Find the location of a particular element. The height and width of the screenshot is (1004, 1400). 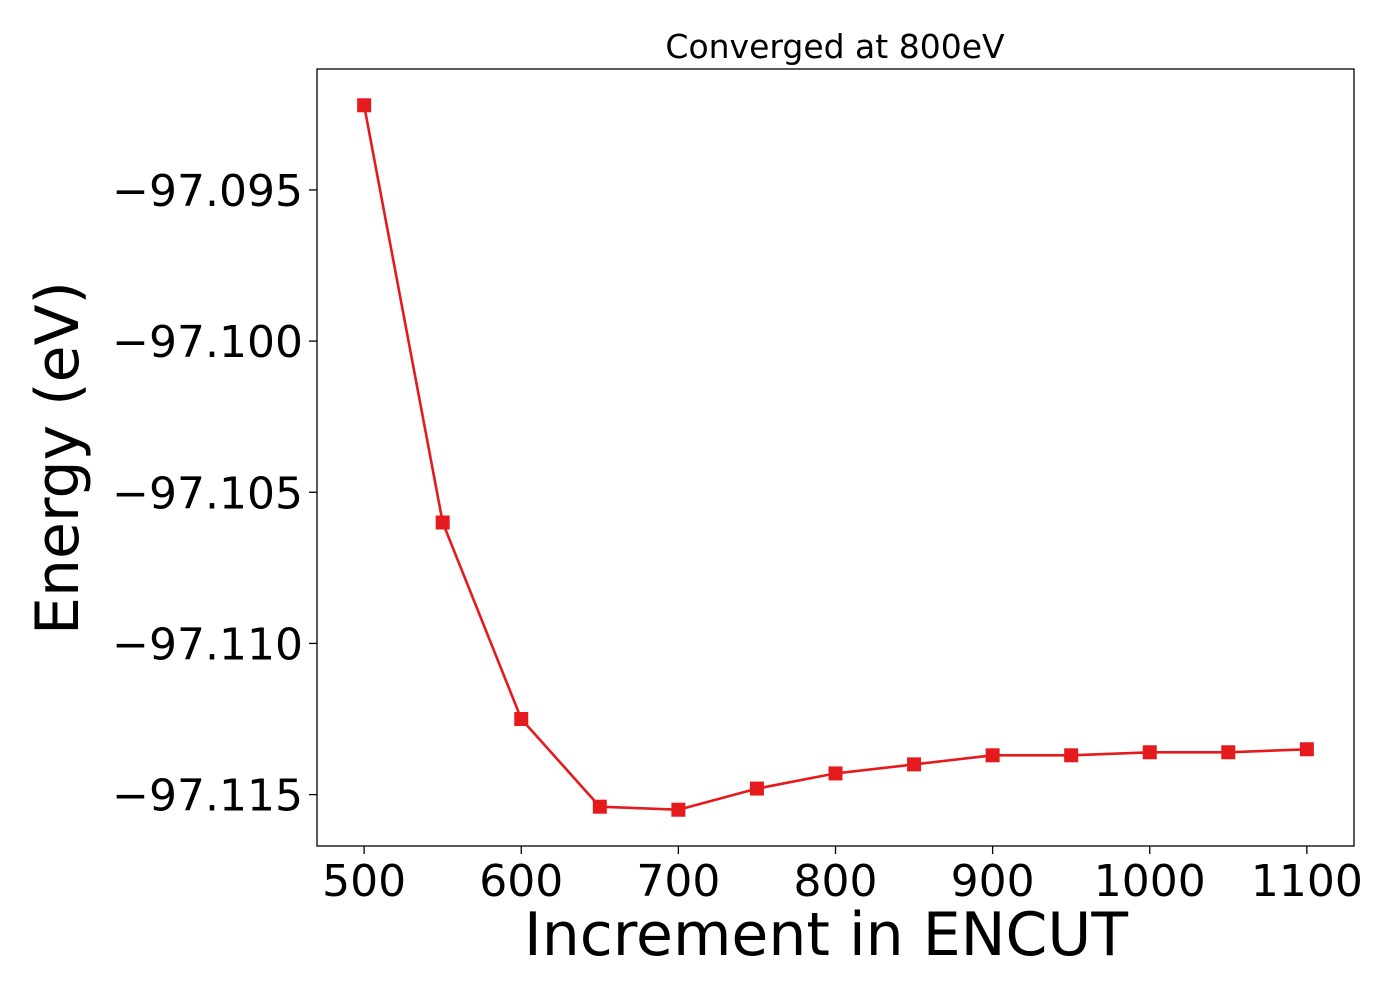

y-axis-ticks: −97.095 −97.100 −97.105 −97.110 −97.115 is located at coordinates (214, 494).